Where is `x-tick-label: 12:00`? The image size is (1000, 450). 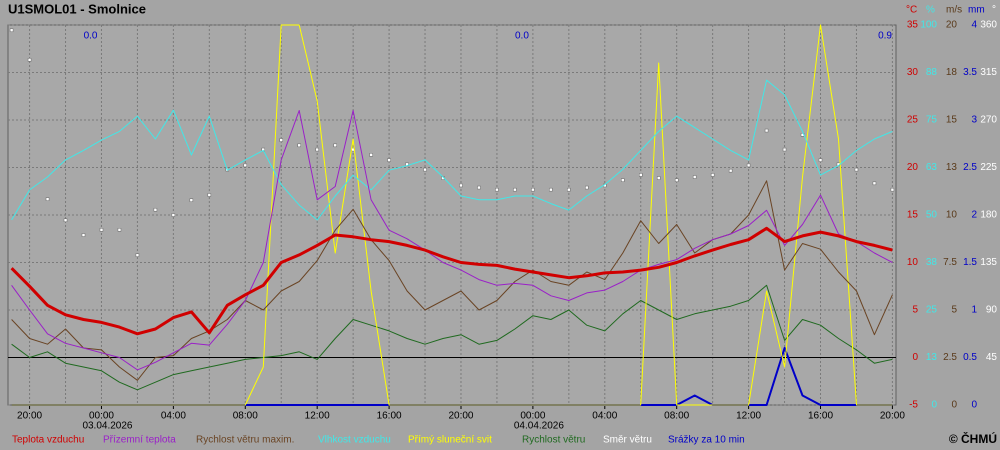
x-tick-label: 12:00 is located at coordinates (317, 416).